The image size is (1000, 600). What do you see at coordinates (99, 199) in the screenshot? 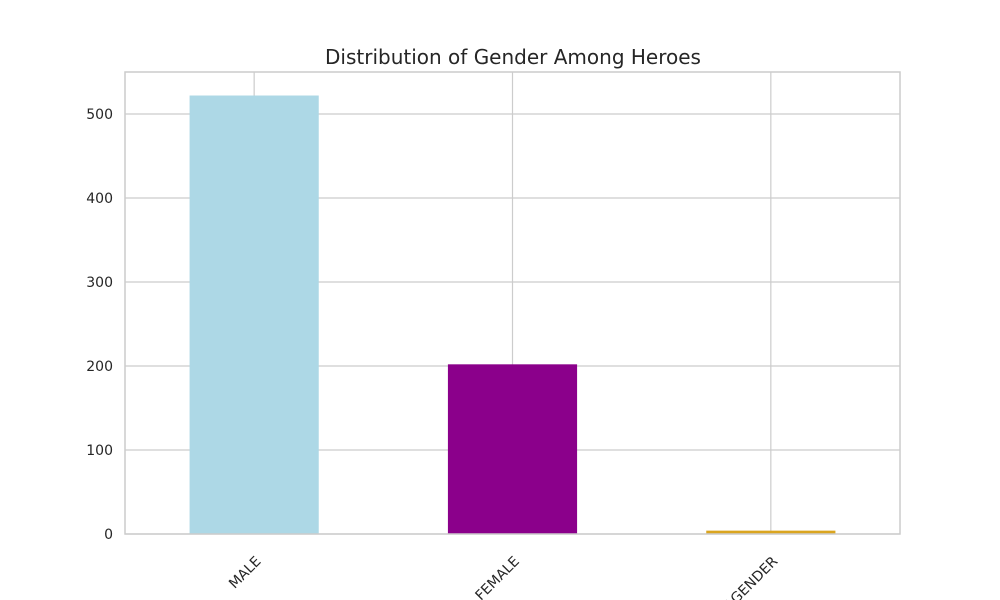
I see `y-tick-label: 400` at bounding box center [99, 199].